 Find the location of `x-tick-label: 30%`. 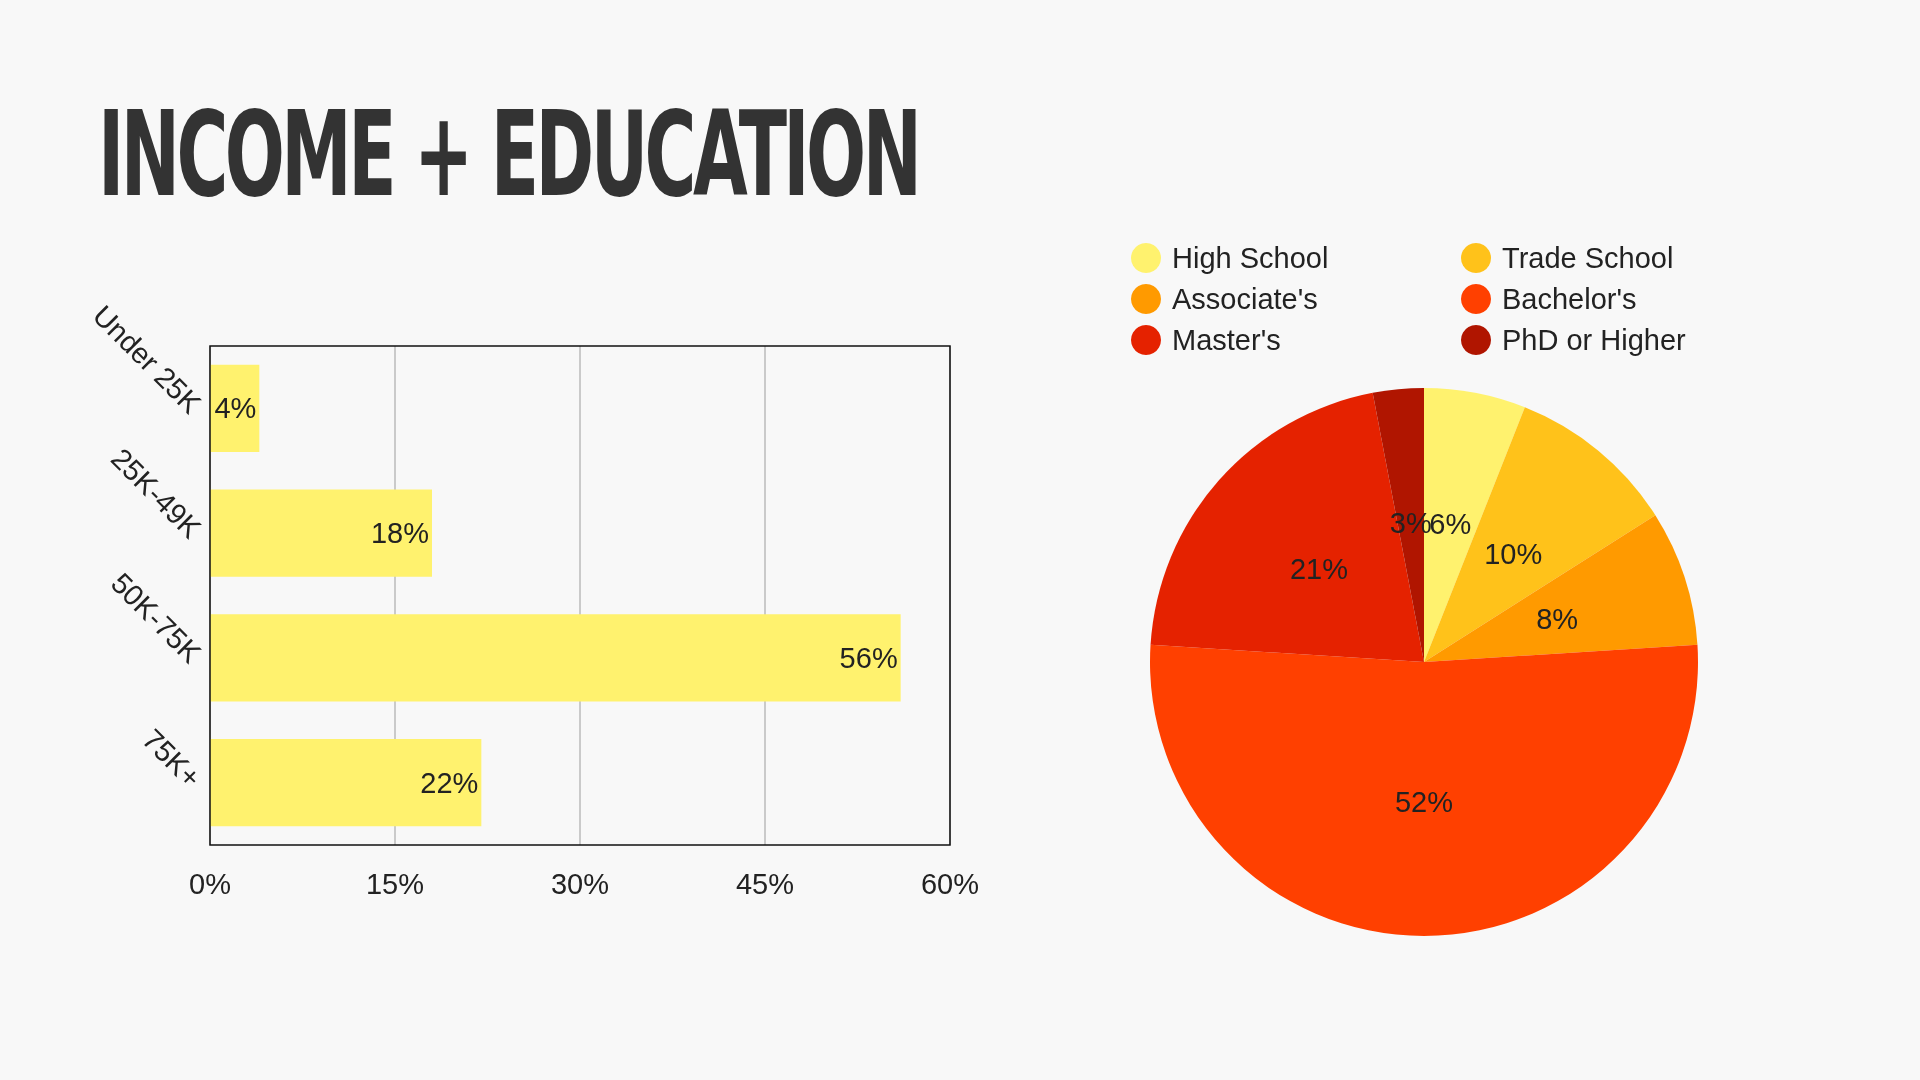

x-tick-label: 30% is located at coordinates (580, 883).